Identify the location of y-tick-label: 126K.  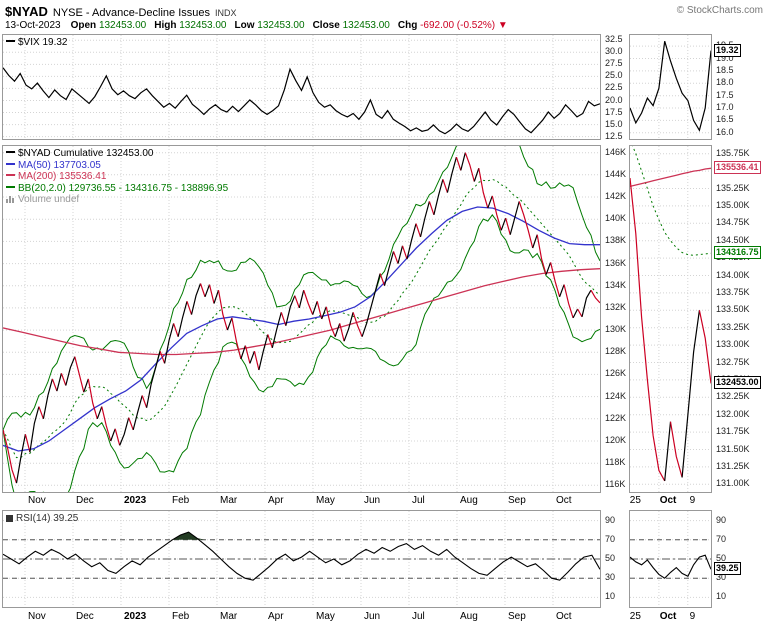
(616, 373).